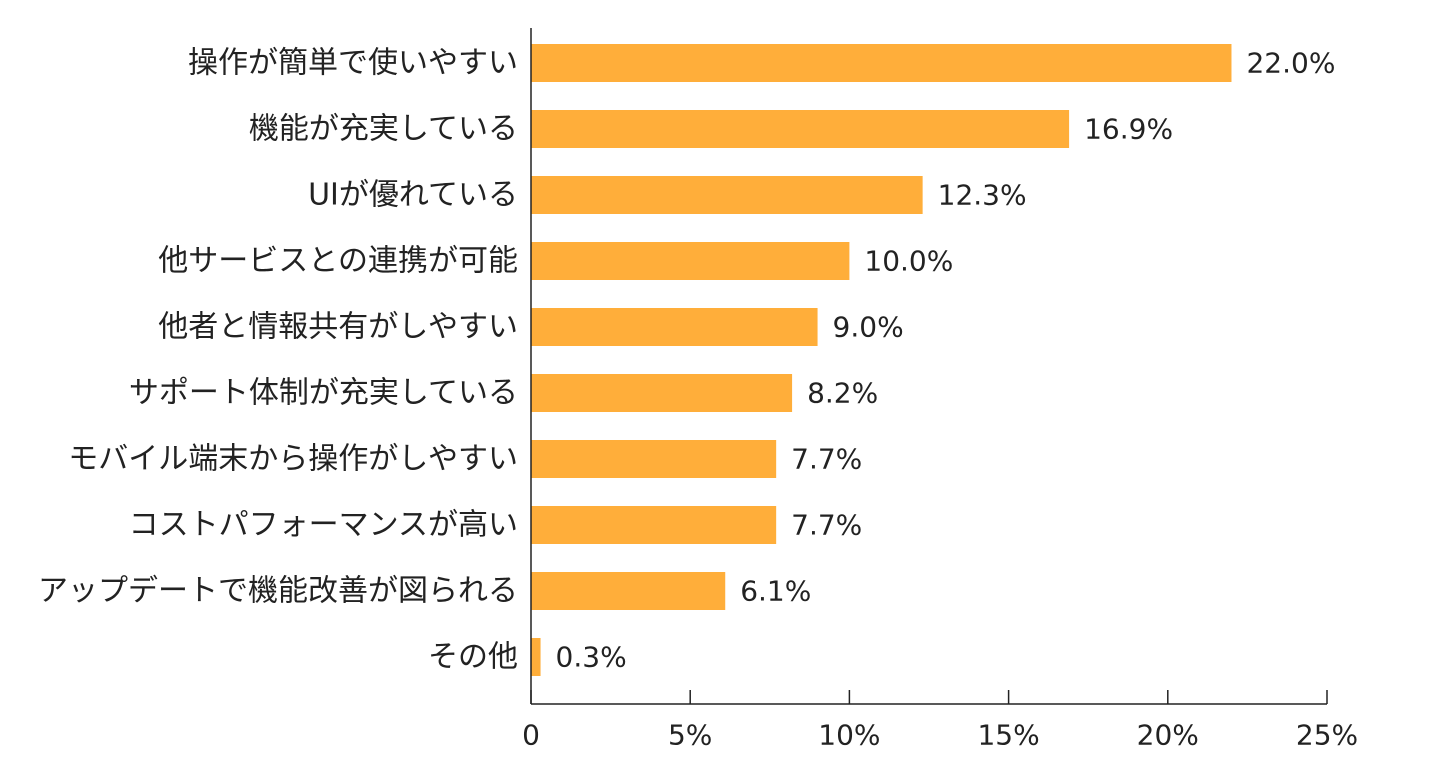 This screenshot has height=768, width=1432. I want to click on x-tick-label-0: 0, so click(531, 735).